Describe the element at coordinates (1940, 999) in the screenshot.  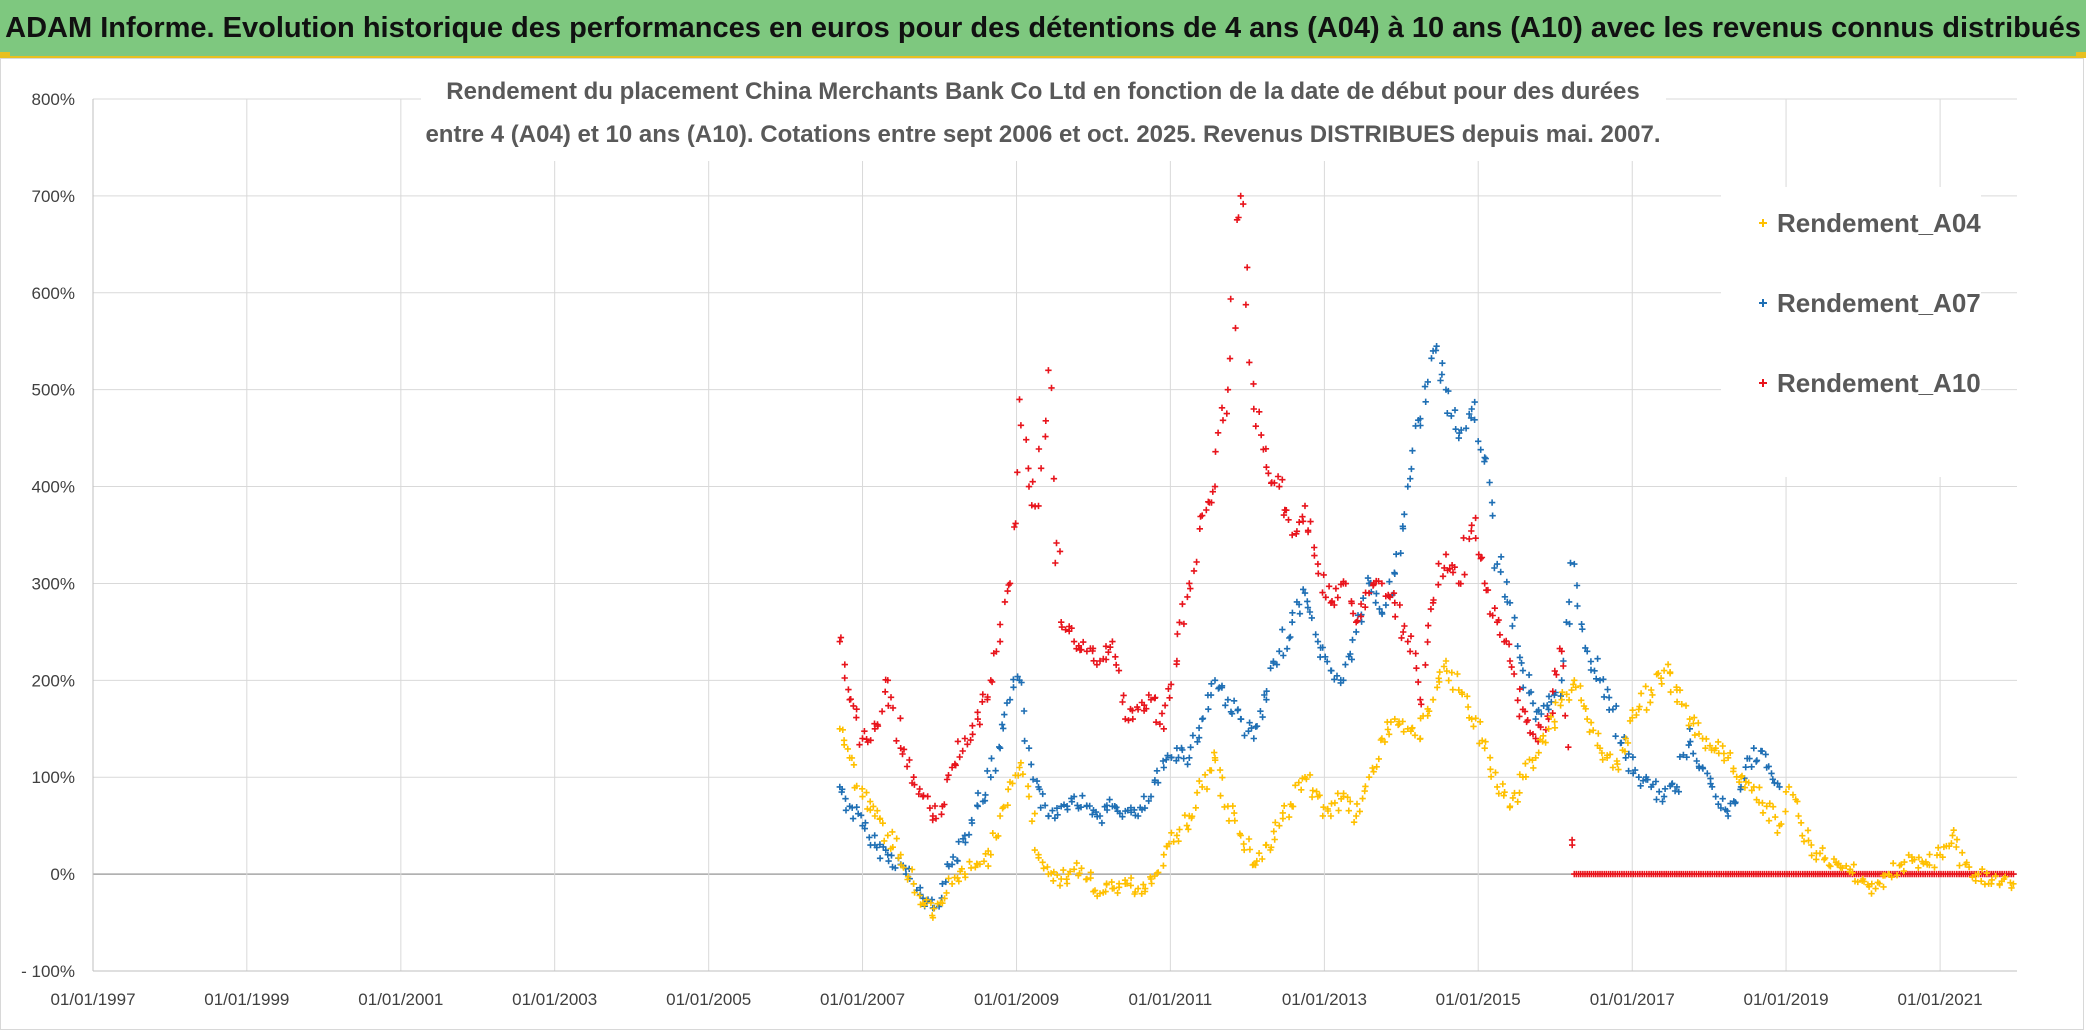
I see `x-tick-label: 01/01/2021` at that location.